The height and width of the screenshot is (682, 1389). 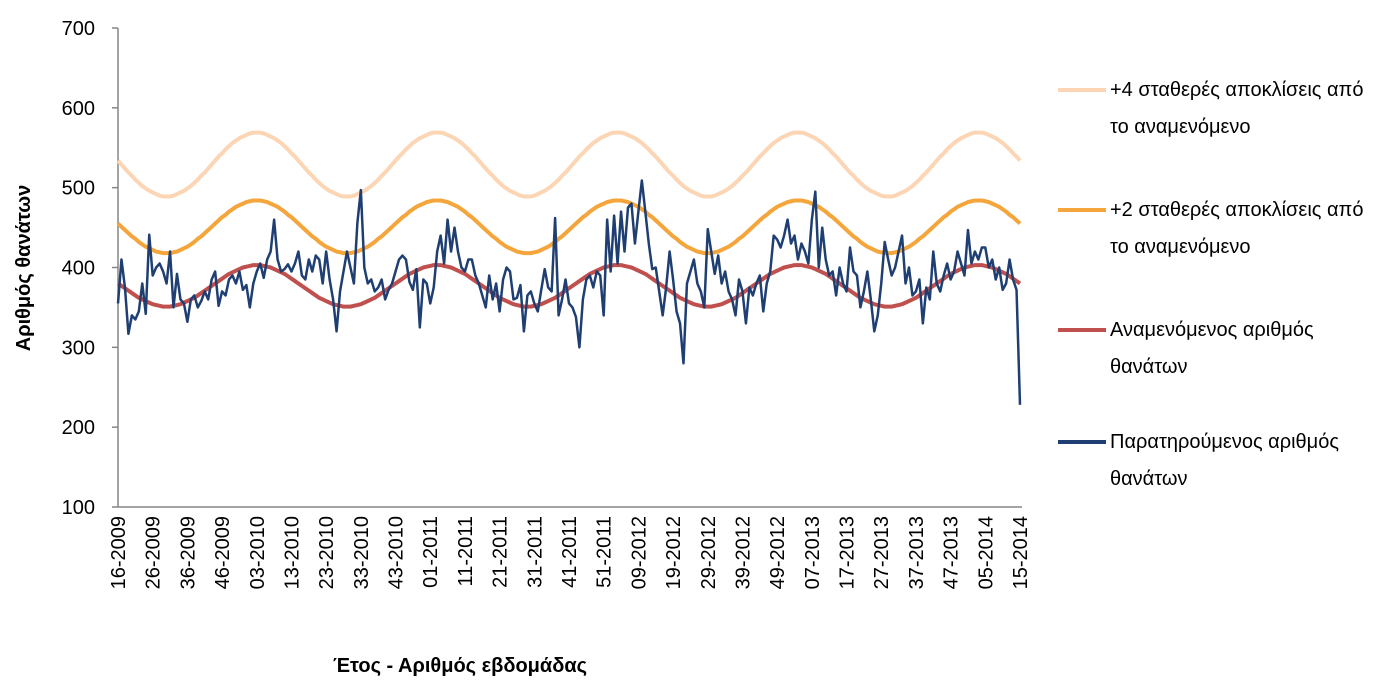 I want to click on x-tick-label: 41-2011, so click(x=570, y=552).